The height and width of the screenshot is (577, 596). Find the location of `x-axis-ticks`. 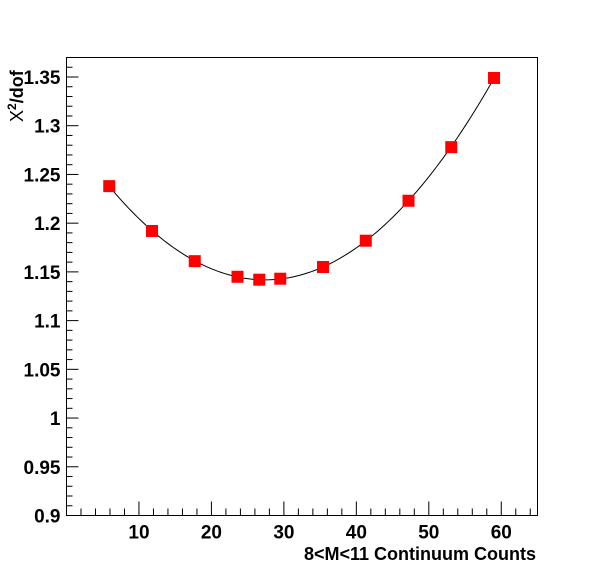

x-axis-ticks is located at coordinates (305, 508).